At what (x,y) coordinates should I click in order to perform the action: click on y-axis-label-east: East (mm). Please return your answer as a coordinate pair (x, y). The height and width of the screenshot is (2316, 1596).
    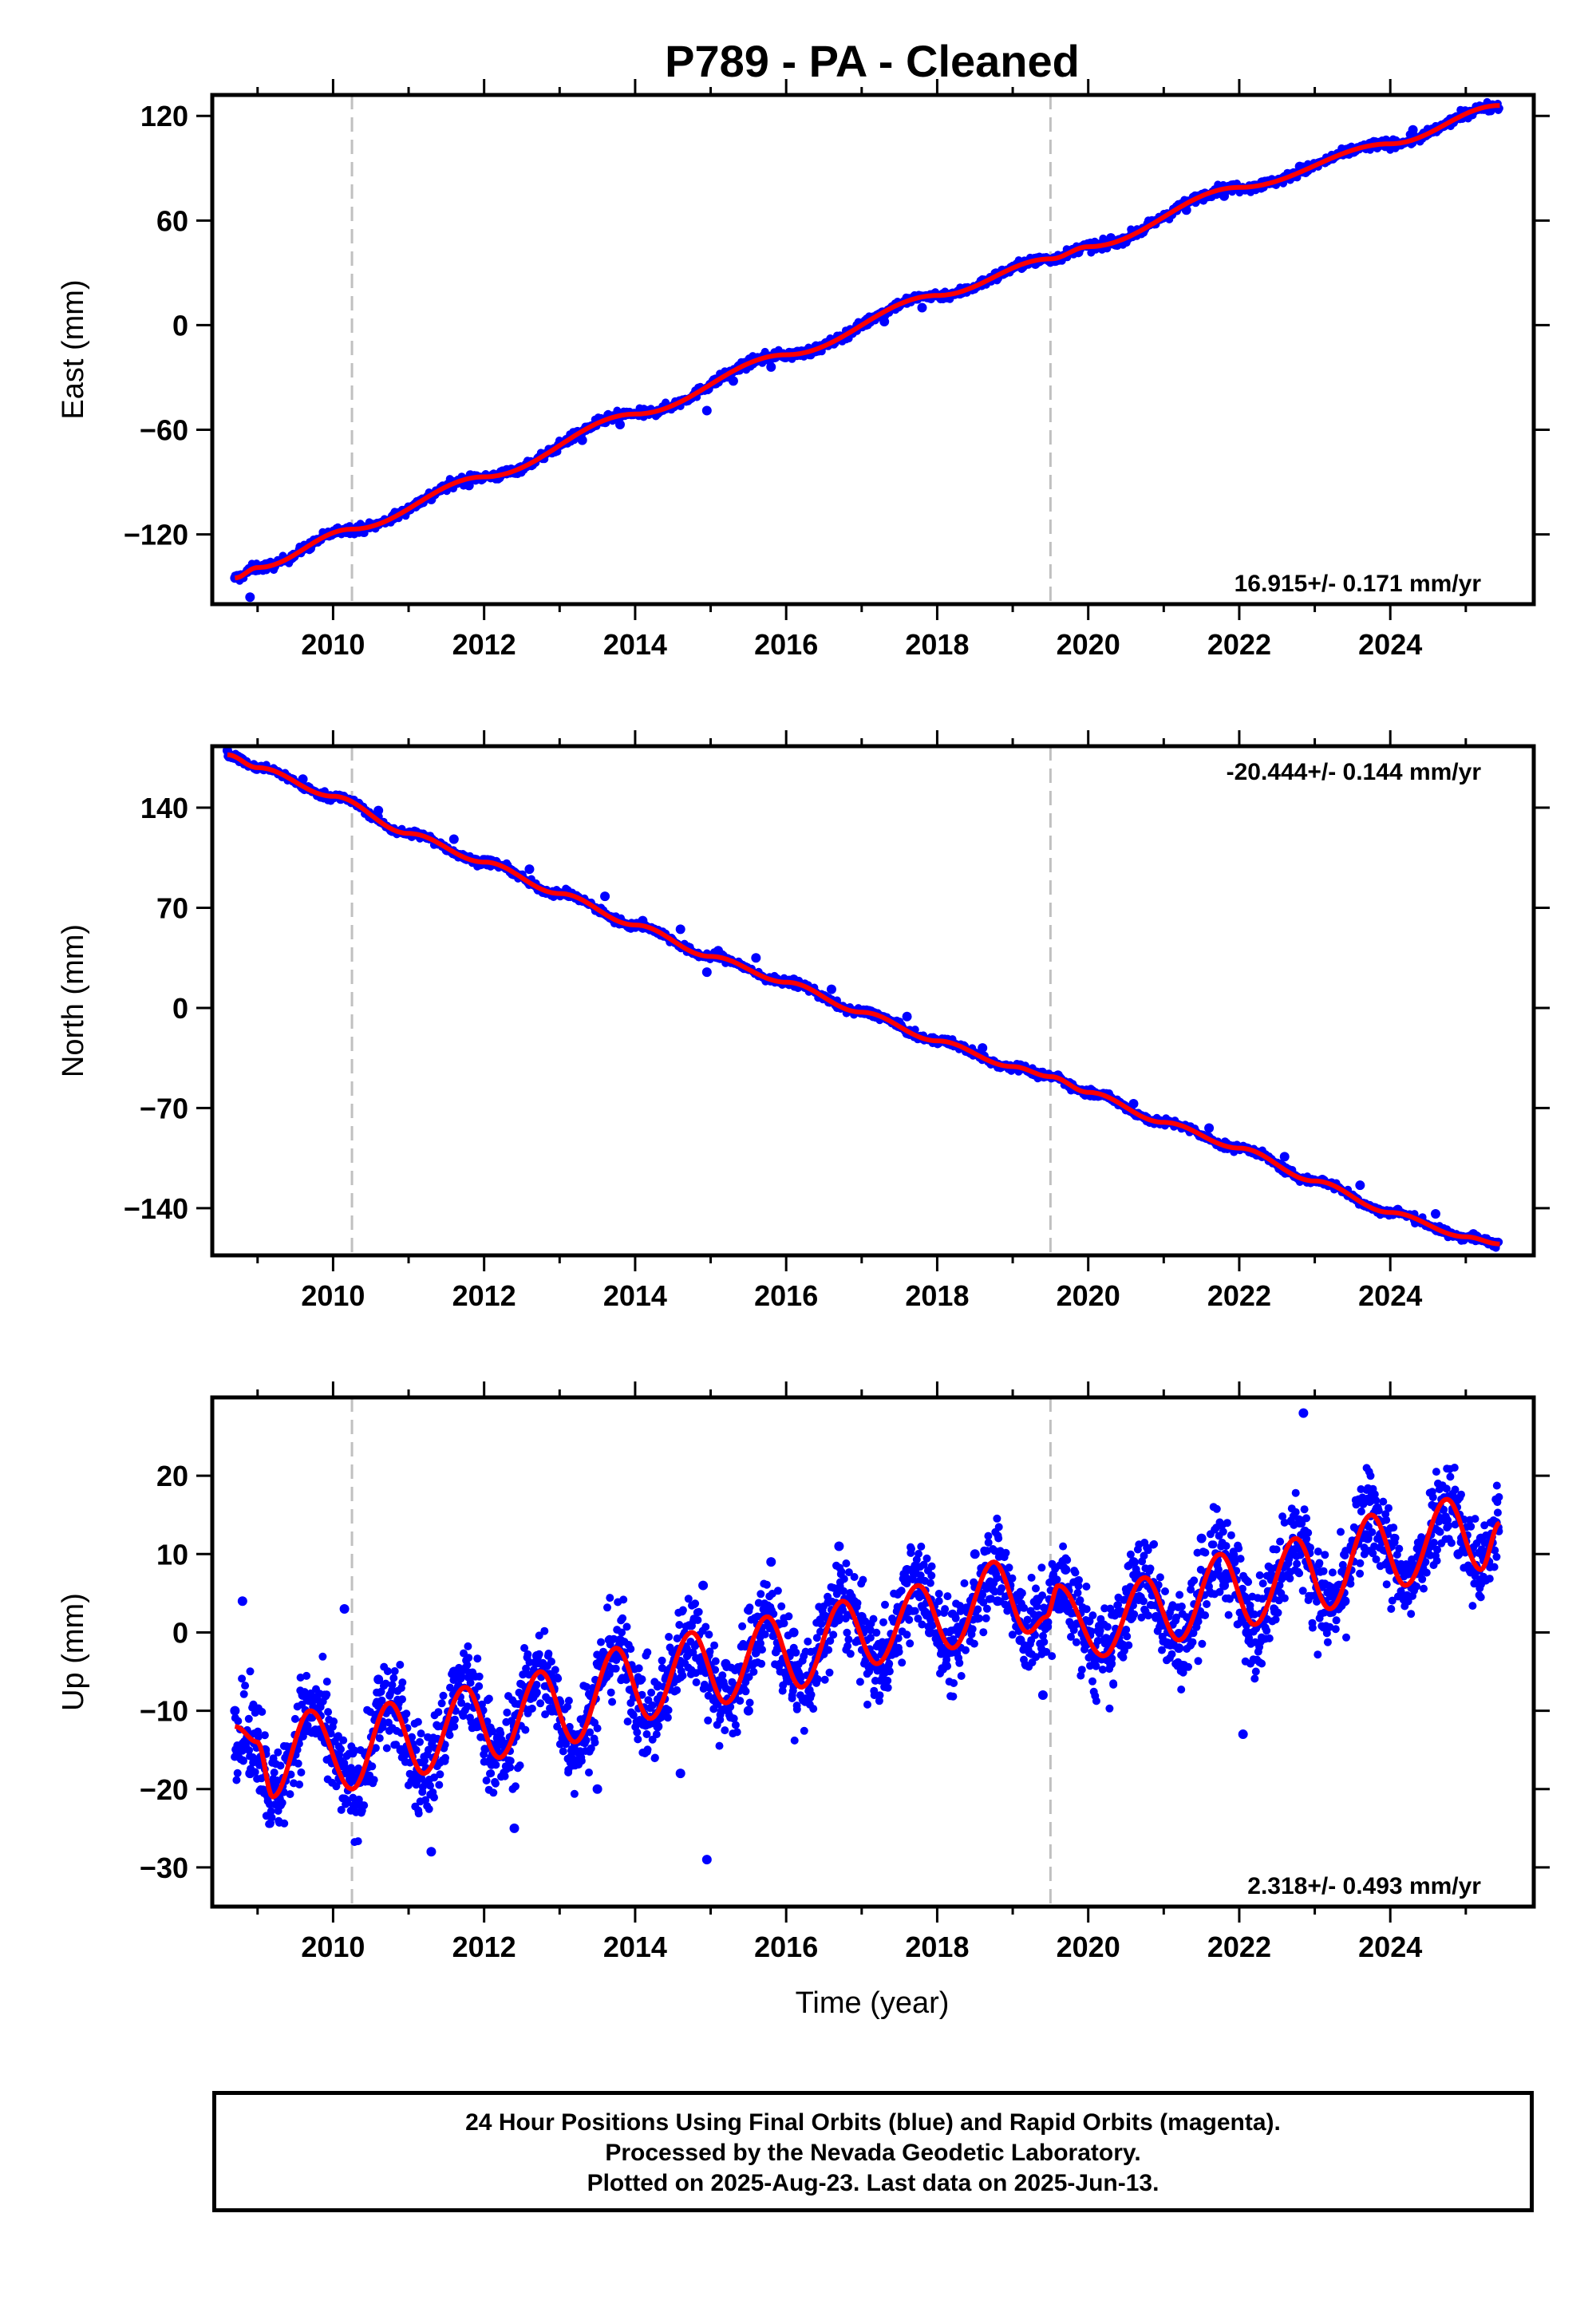
    Looking at the image, I should click on (73, 349).